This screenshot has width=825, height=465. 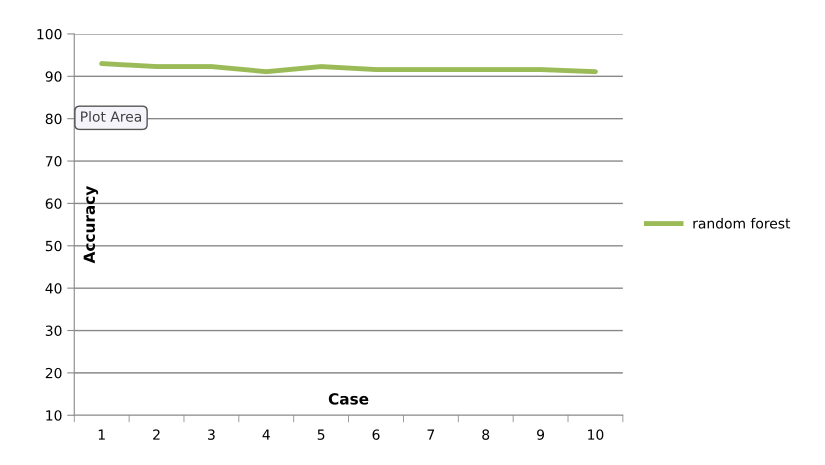 I want to click on y-tick-label: 20, so click(x=54, y=373).